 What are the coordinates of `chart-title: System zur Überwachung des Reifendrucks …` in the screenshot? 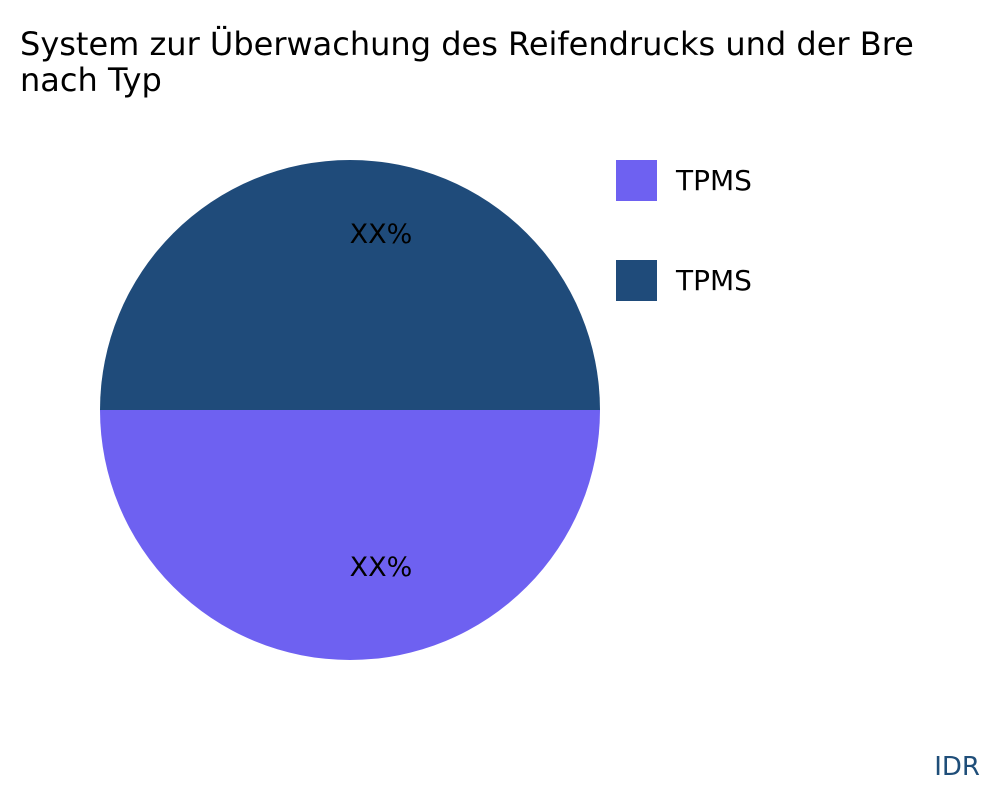 It's located at (510, 62).